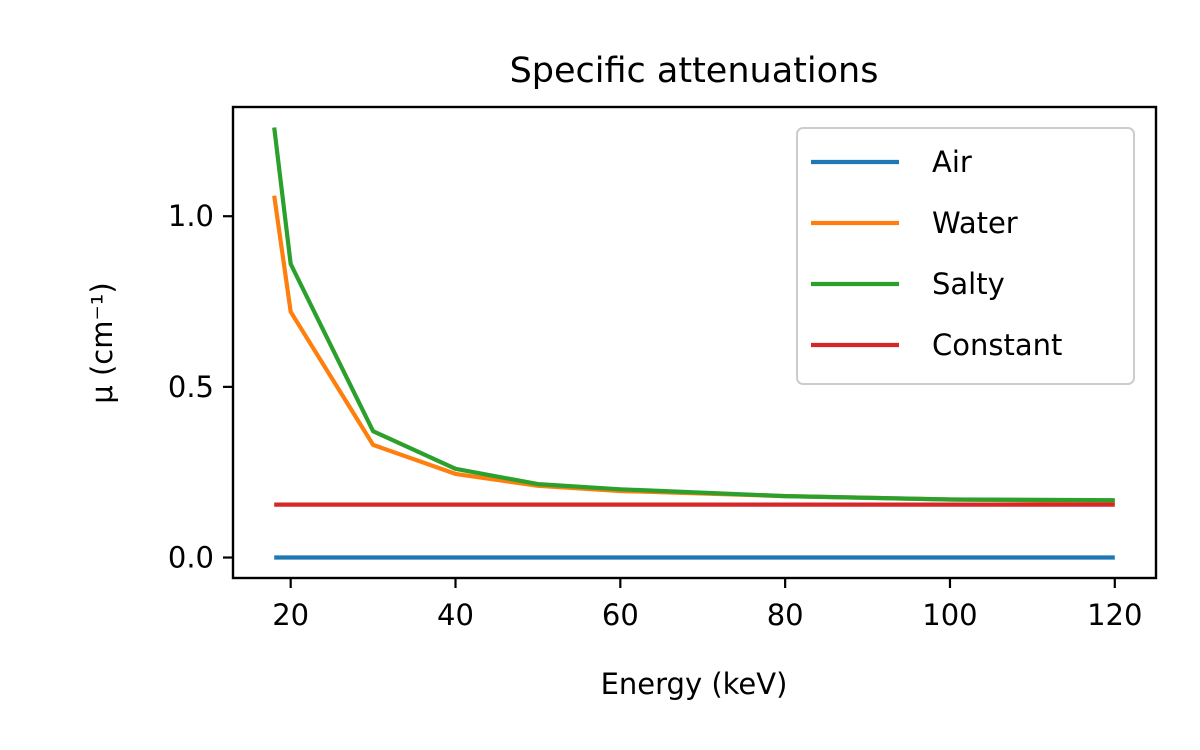  I want to click on x-tick-label: 60, so click(620, 615).